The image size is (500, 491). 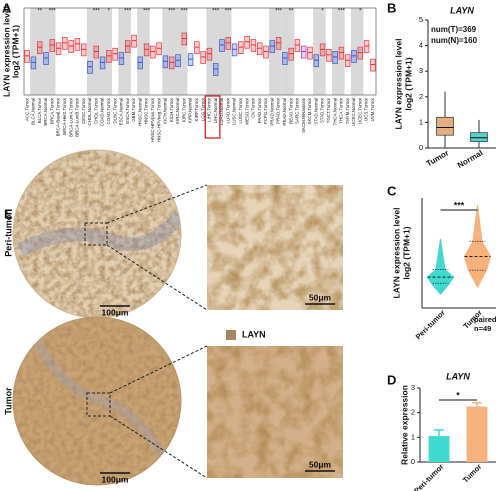 What do you see at coordinates (454, 29) in the screenshot?
I see `note: num(T)=369` at bounding box center [454, 29].